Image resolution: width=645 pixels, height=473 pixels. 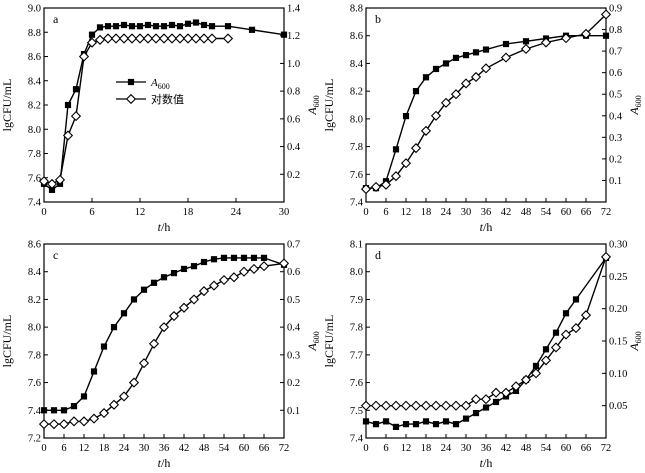 What do you see at coordinates (615, 181) in the screenshot?
I see `right-tick-label: 0.1` at bounding box center [615, 181].